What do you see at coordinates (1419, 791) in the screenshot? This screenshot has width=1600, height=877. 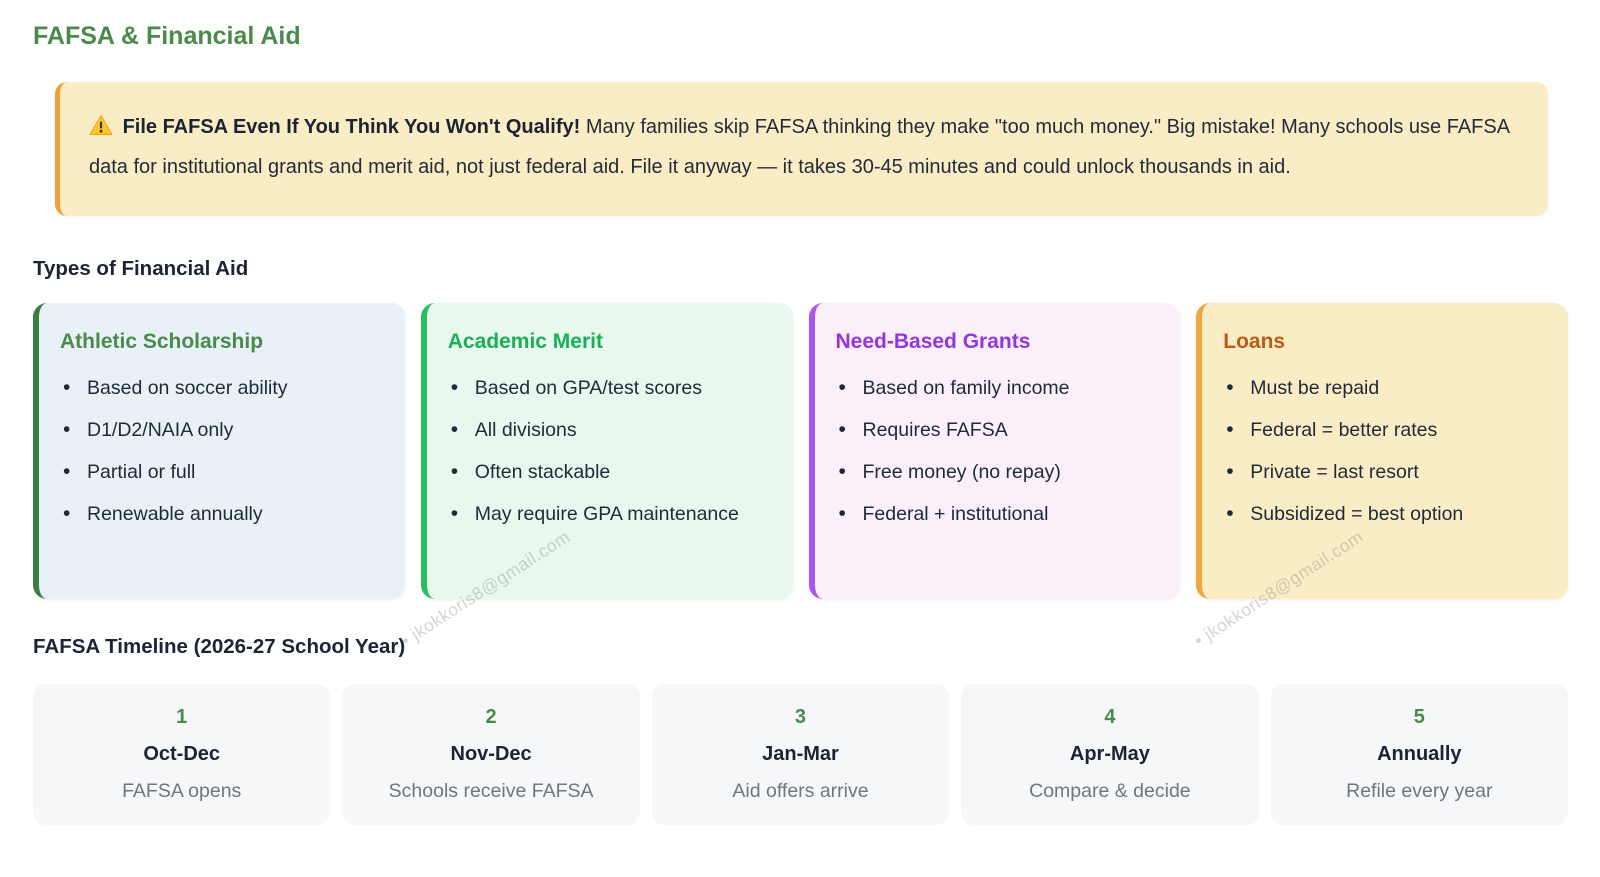 I see `step-description: Refile every year` at bounding box center [1419, 791].